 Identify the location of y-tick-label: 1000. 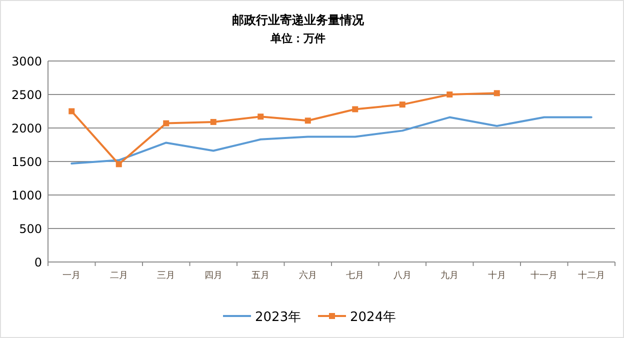
(26, 195).